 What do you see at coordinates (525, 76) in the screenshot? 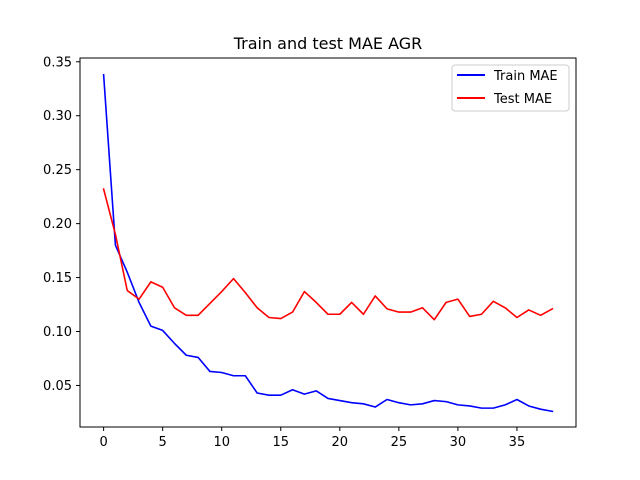
I see `legend-label-train: Train MAE` at bounding box center [525, 76].